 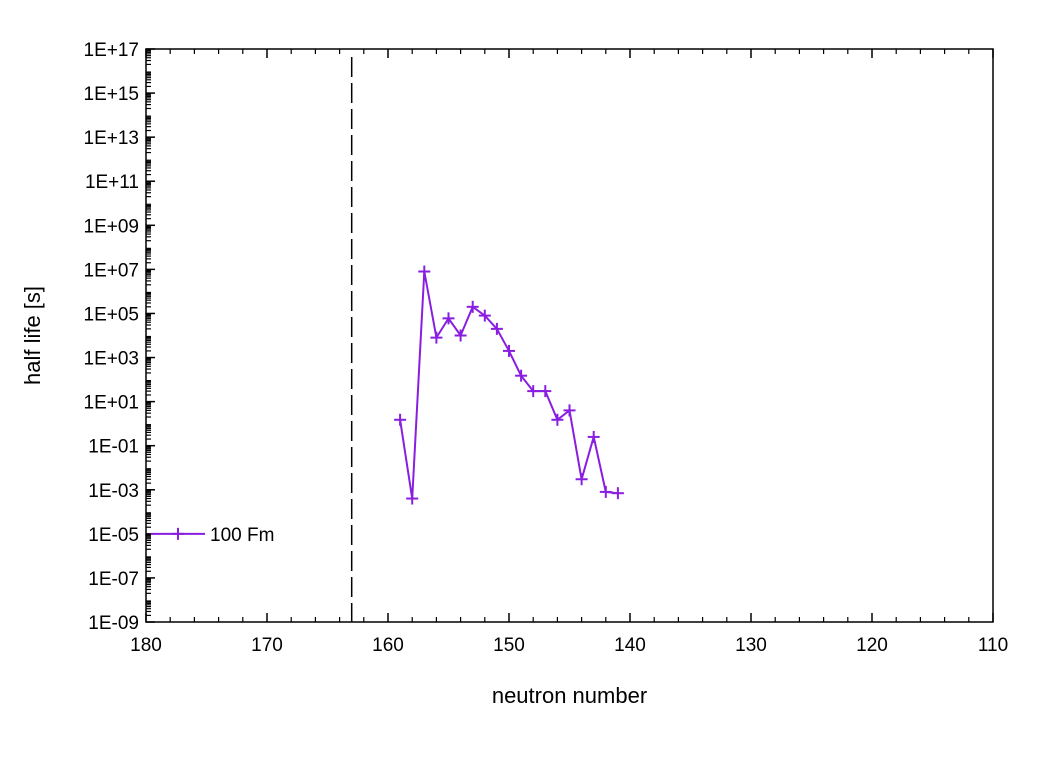 I want to click on y-tick-label: 1E-03, so click(x=113, y=491).